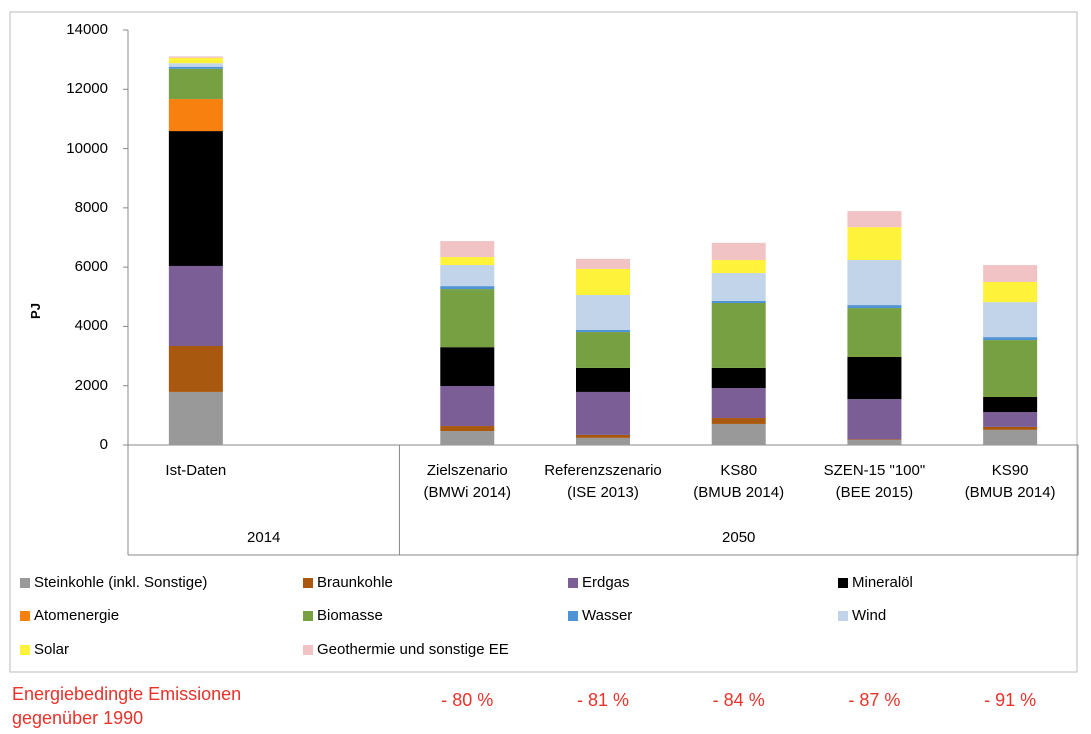 The height and width of the screenshot is (734, 1091). I want to click on legend-label: Biomasse, so click(350, 615).